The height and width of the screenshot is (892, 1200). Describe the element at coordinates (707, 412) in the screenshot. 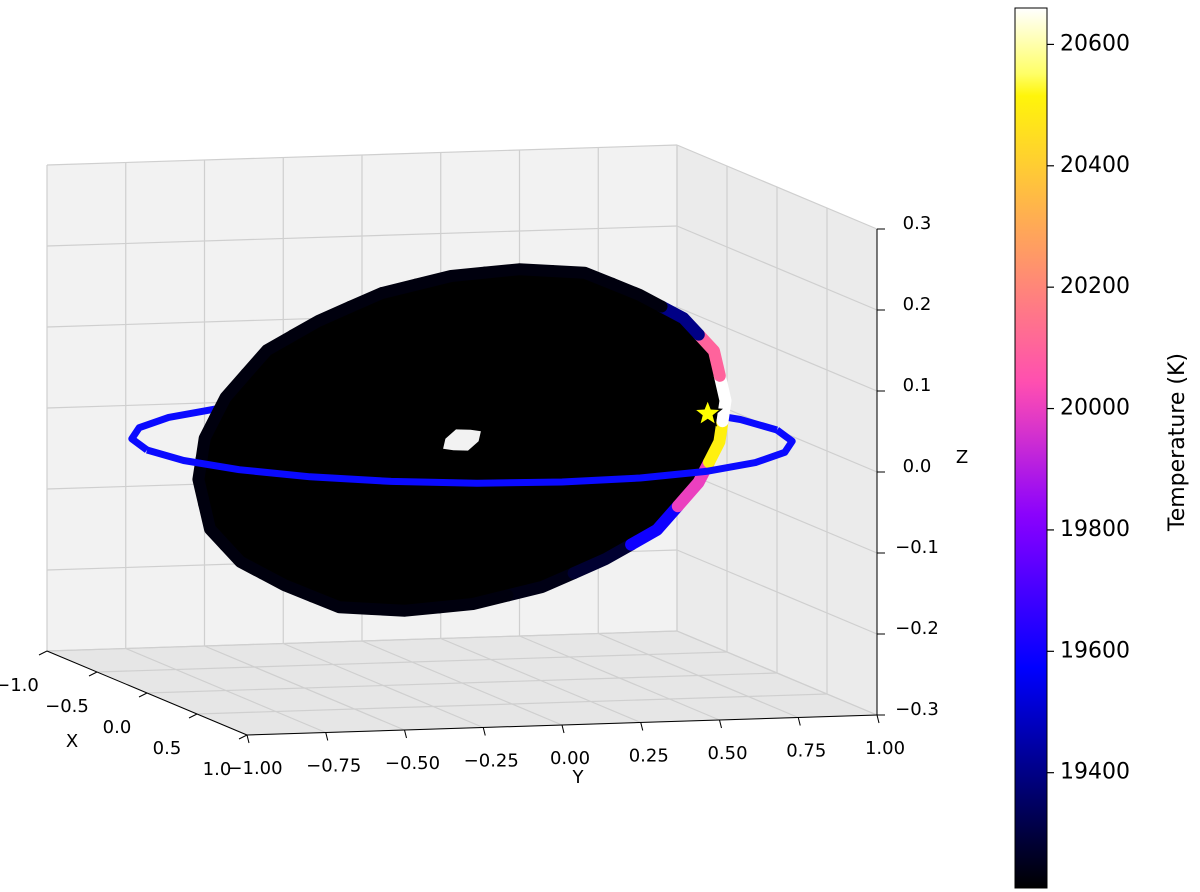

I see `star-marker` at that location.